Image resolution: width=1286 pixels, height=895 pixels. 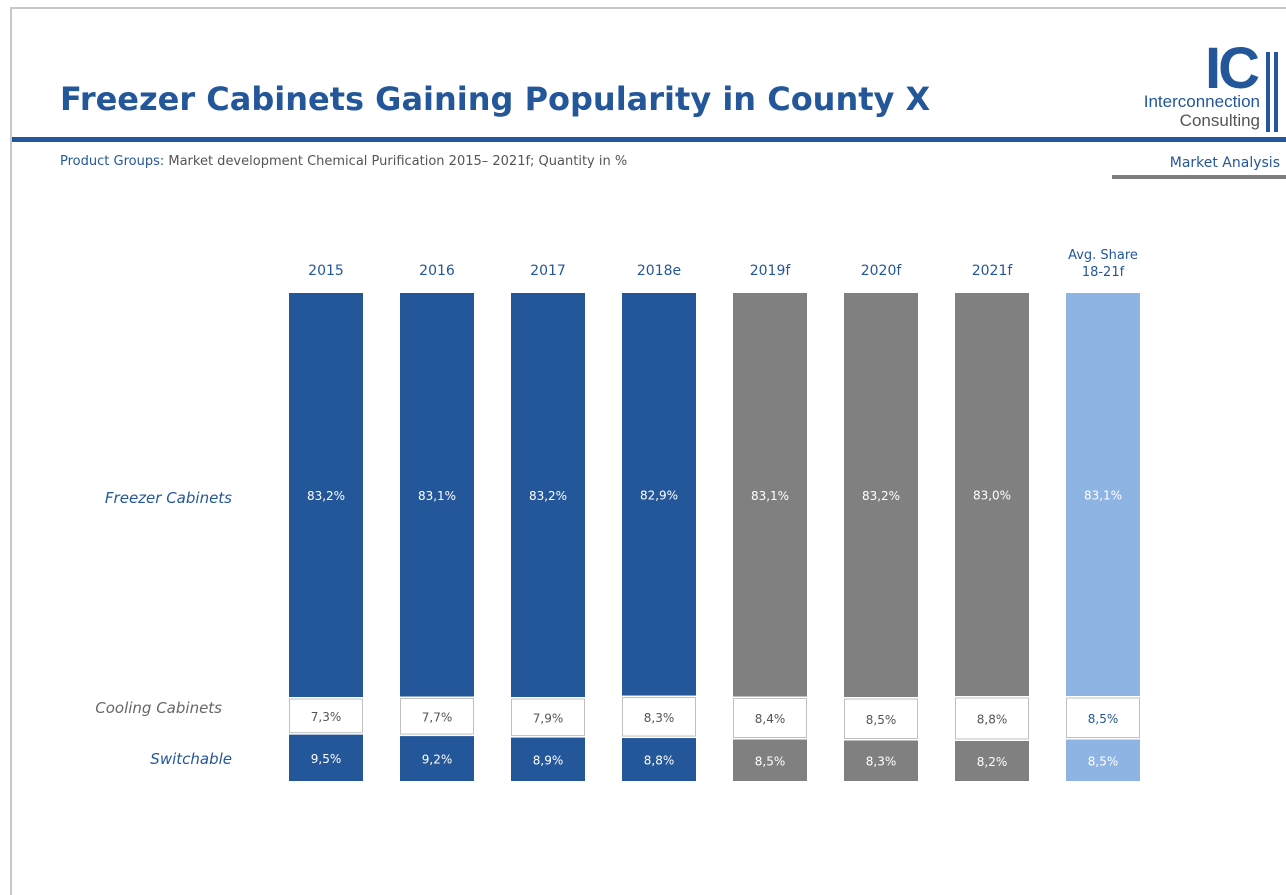 I want to click on category-label: 2020f, so click(x=882, y=271).